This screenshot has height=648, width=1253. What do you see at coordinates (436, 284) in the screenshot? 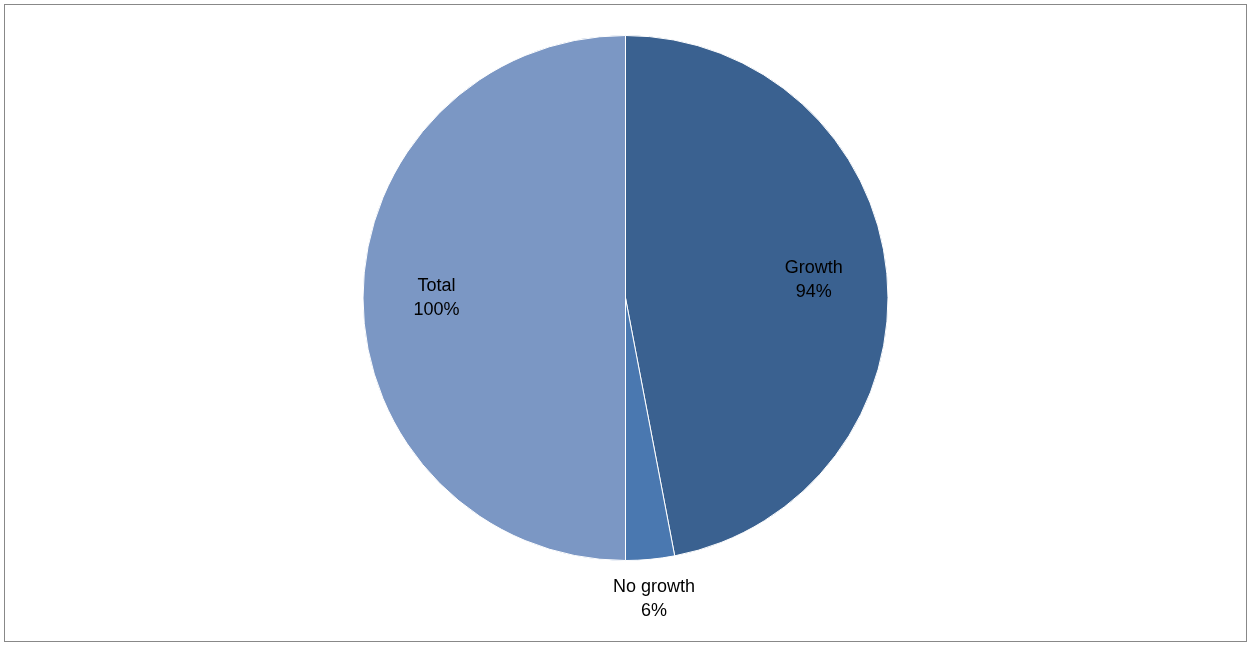
I see `slice-label: Total` at bounding box center [436, 284].